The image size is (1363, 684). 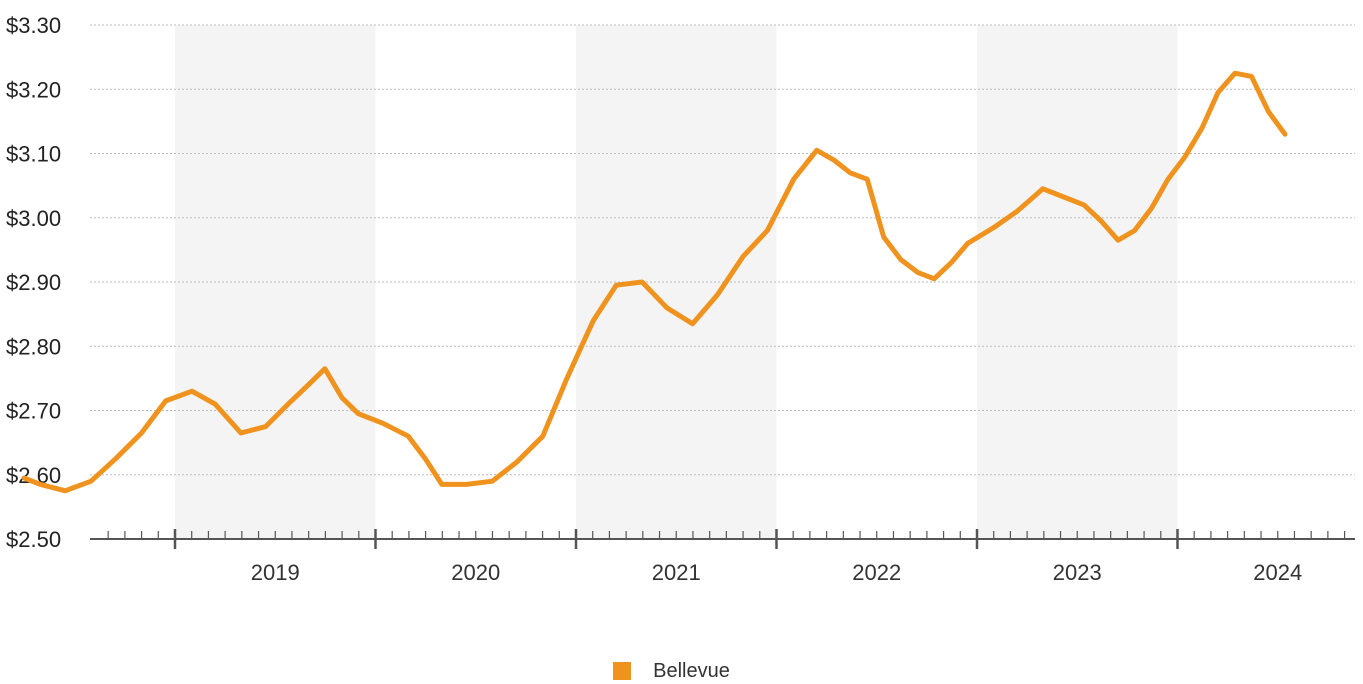 What do you see at coordinates (1277, 572) in the screenshot?
I see `x-tick-label: 2024` at bounding box center [1277, 572].